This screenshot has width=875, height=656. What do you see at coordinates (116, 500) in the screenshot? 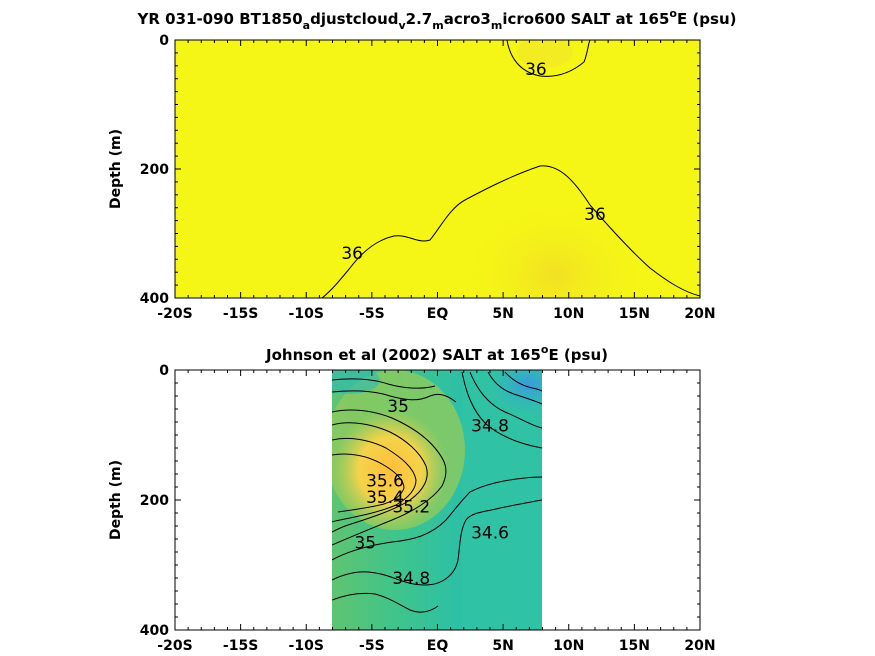
I see `bottom-y-axis-label: Depth (m)` at bounding box center [116, 500].